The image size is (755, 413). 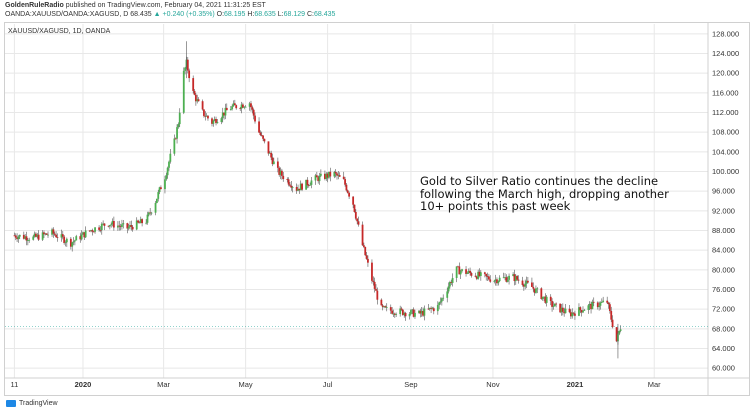 I want to click on footer: TradingView, so click(x=32, y=403).